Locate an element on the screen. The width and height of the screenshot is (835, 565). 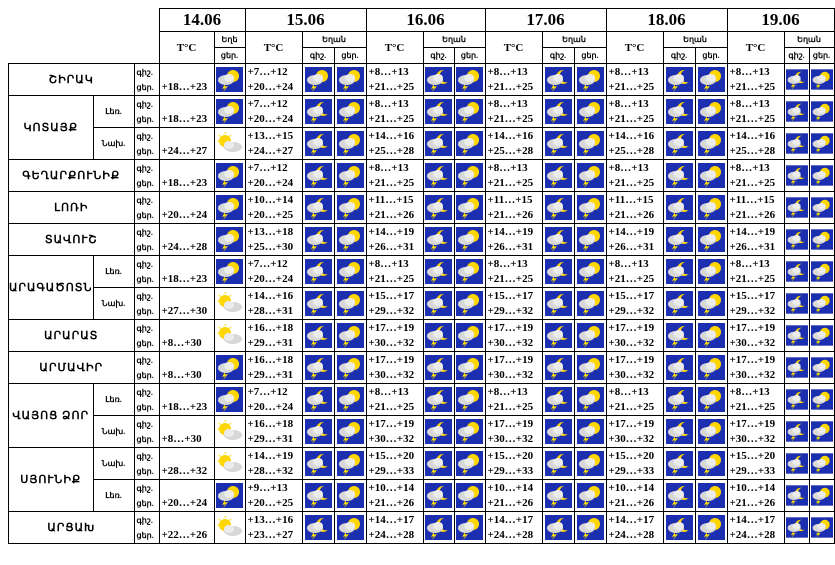
region-name: ԼՈՌԻ is located at coordinates (71, 207).